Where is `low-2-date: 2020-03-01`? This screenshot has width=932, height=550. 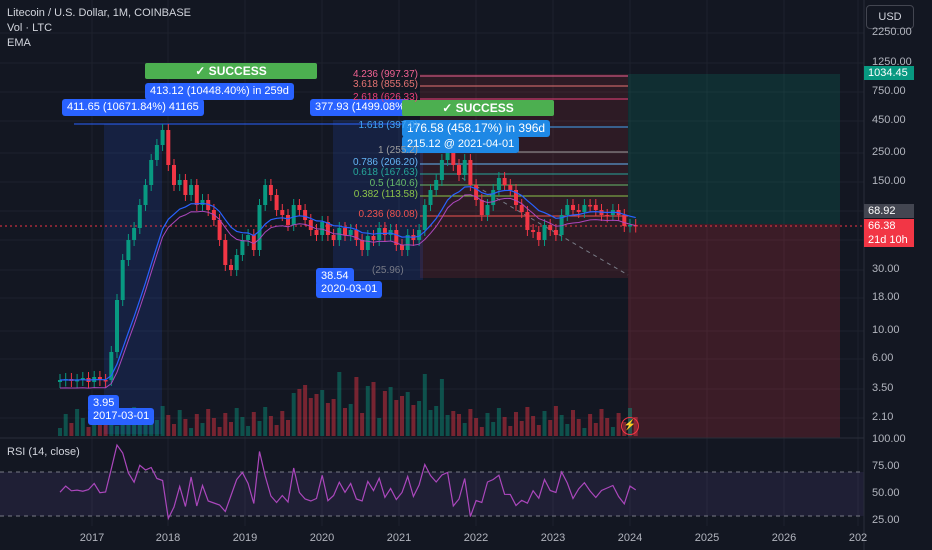 low-2-date: 2020-03-01 is located at coordinates (349, 289).